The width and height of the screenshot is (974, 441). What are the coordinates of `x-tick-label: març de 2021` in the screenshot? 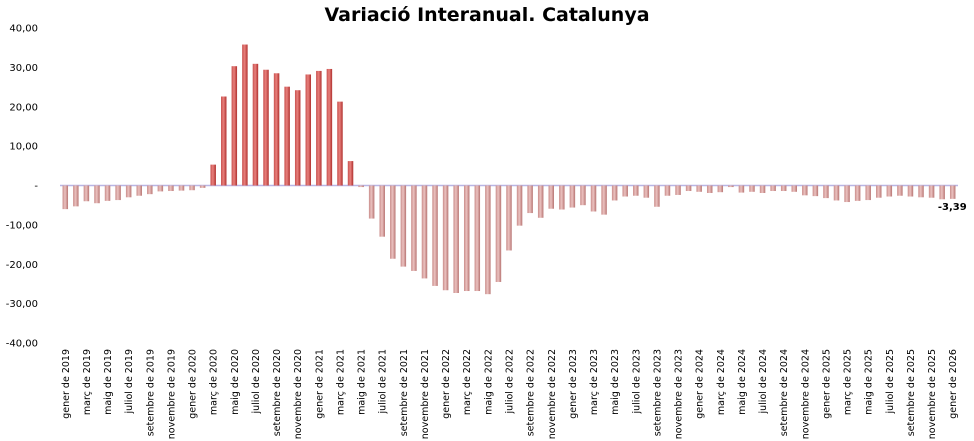 It's located at (340, 382).